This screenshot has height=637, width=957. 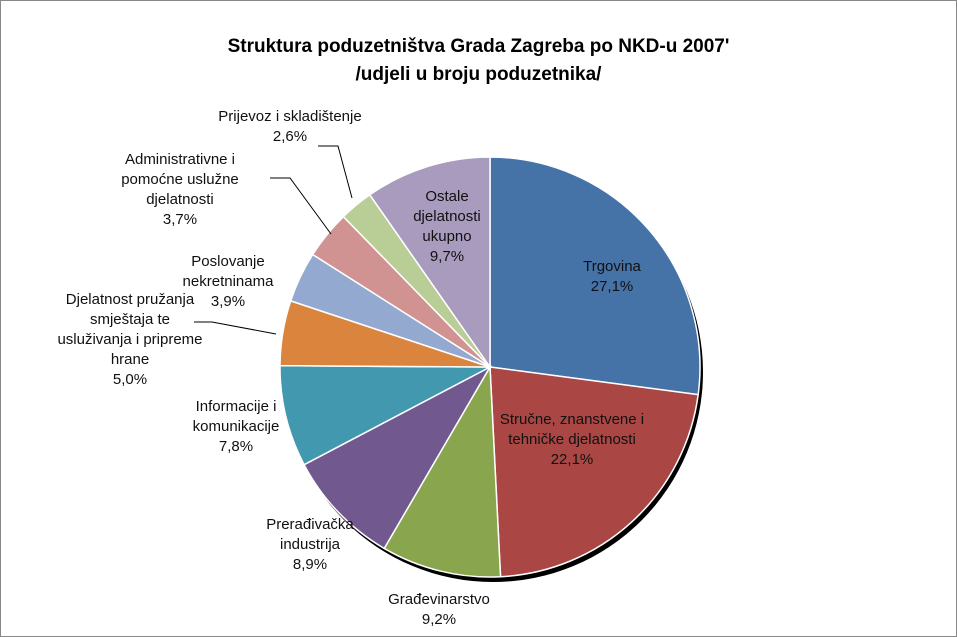 I want to click on data-label: Informacije i komunikacije 7,8%, so click(x=236, y=427).